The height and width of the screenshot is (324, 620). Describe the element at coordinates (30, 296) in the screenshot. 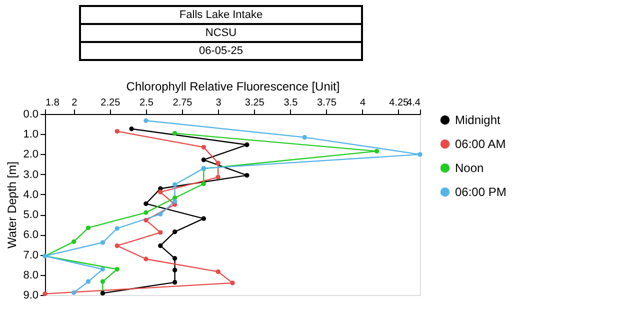

I see `y-tick-label: 9.0` at that location.